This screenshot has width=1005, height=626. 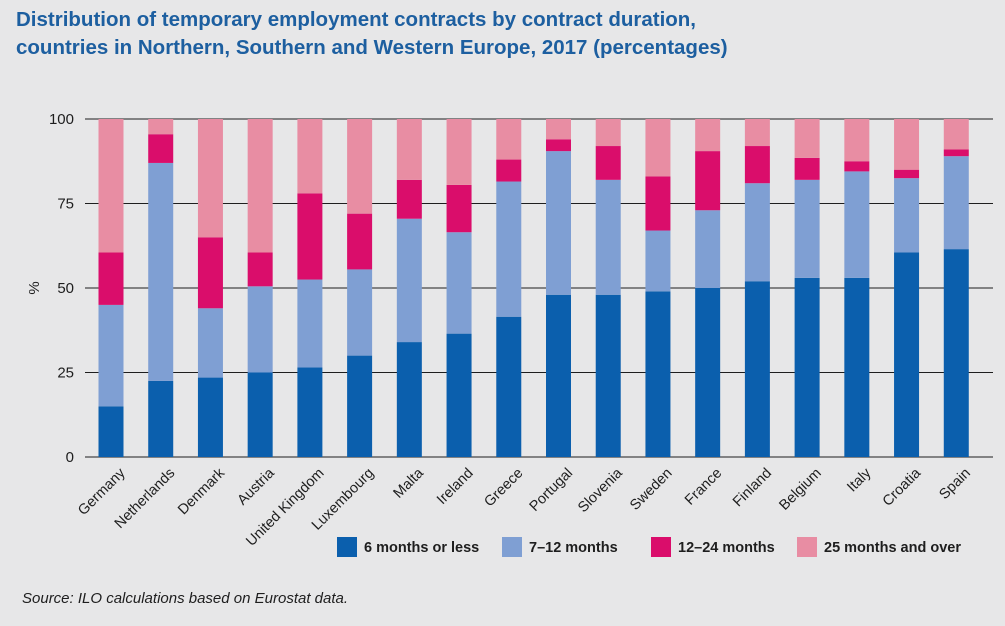 I want to click on bar-segment-denmark-s4, so click(x=210, y=178).